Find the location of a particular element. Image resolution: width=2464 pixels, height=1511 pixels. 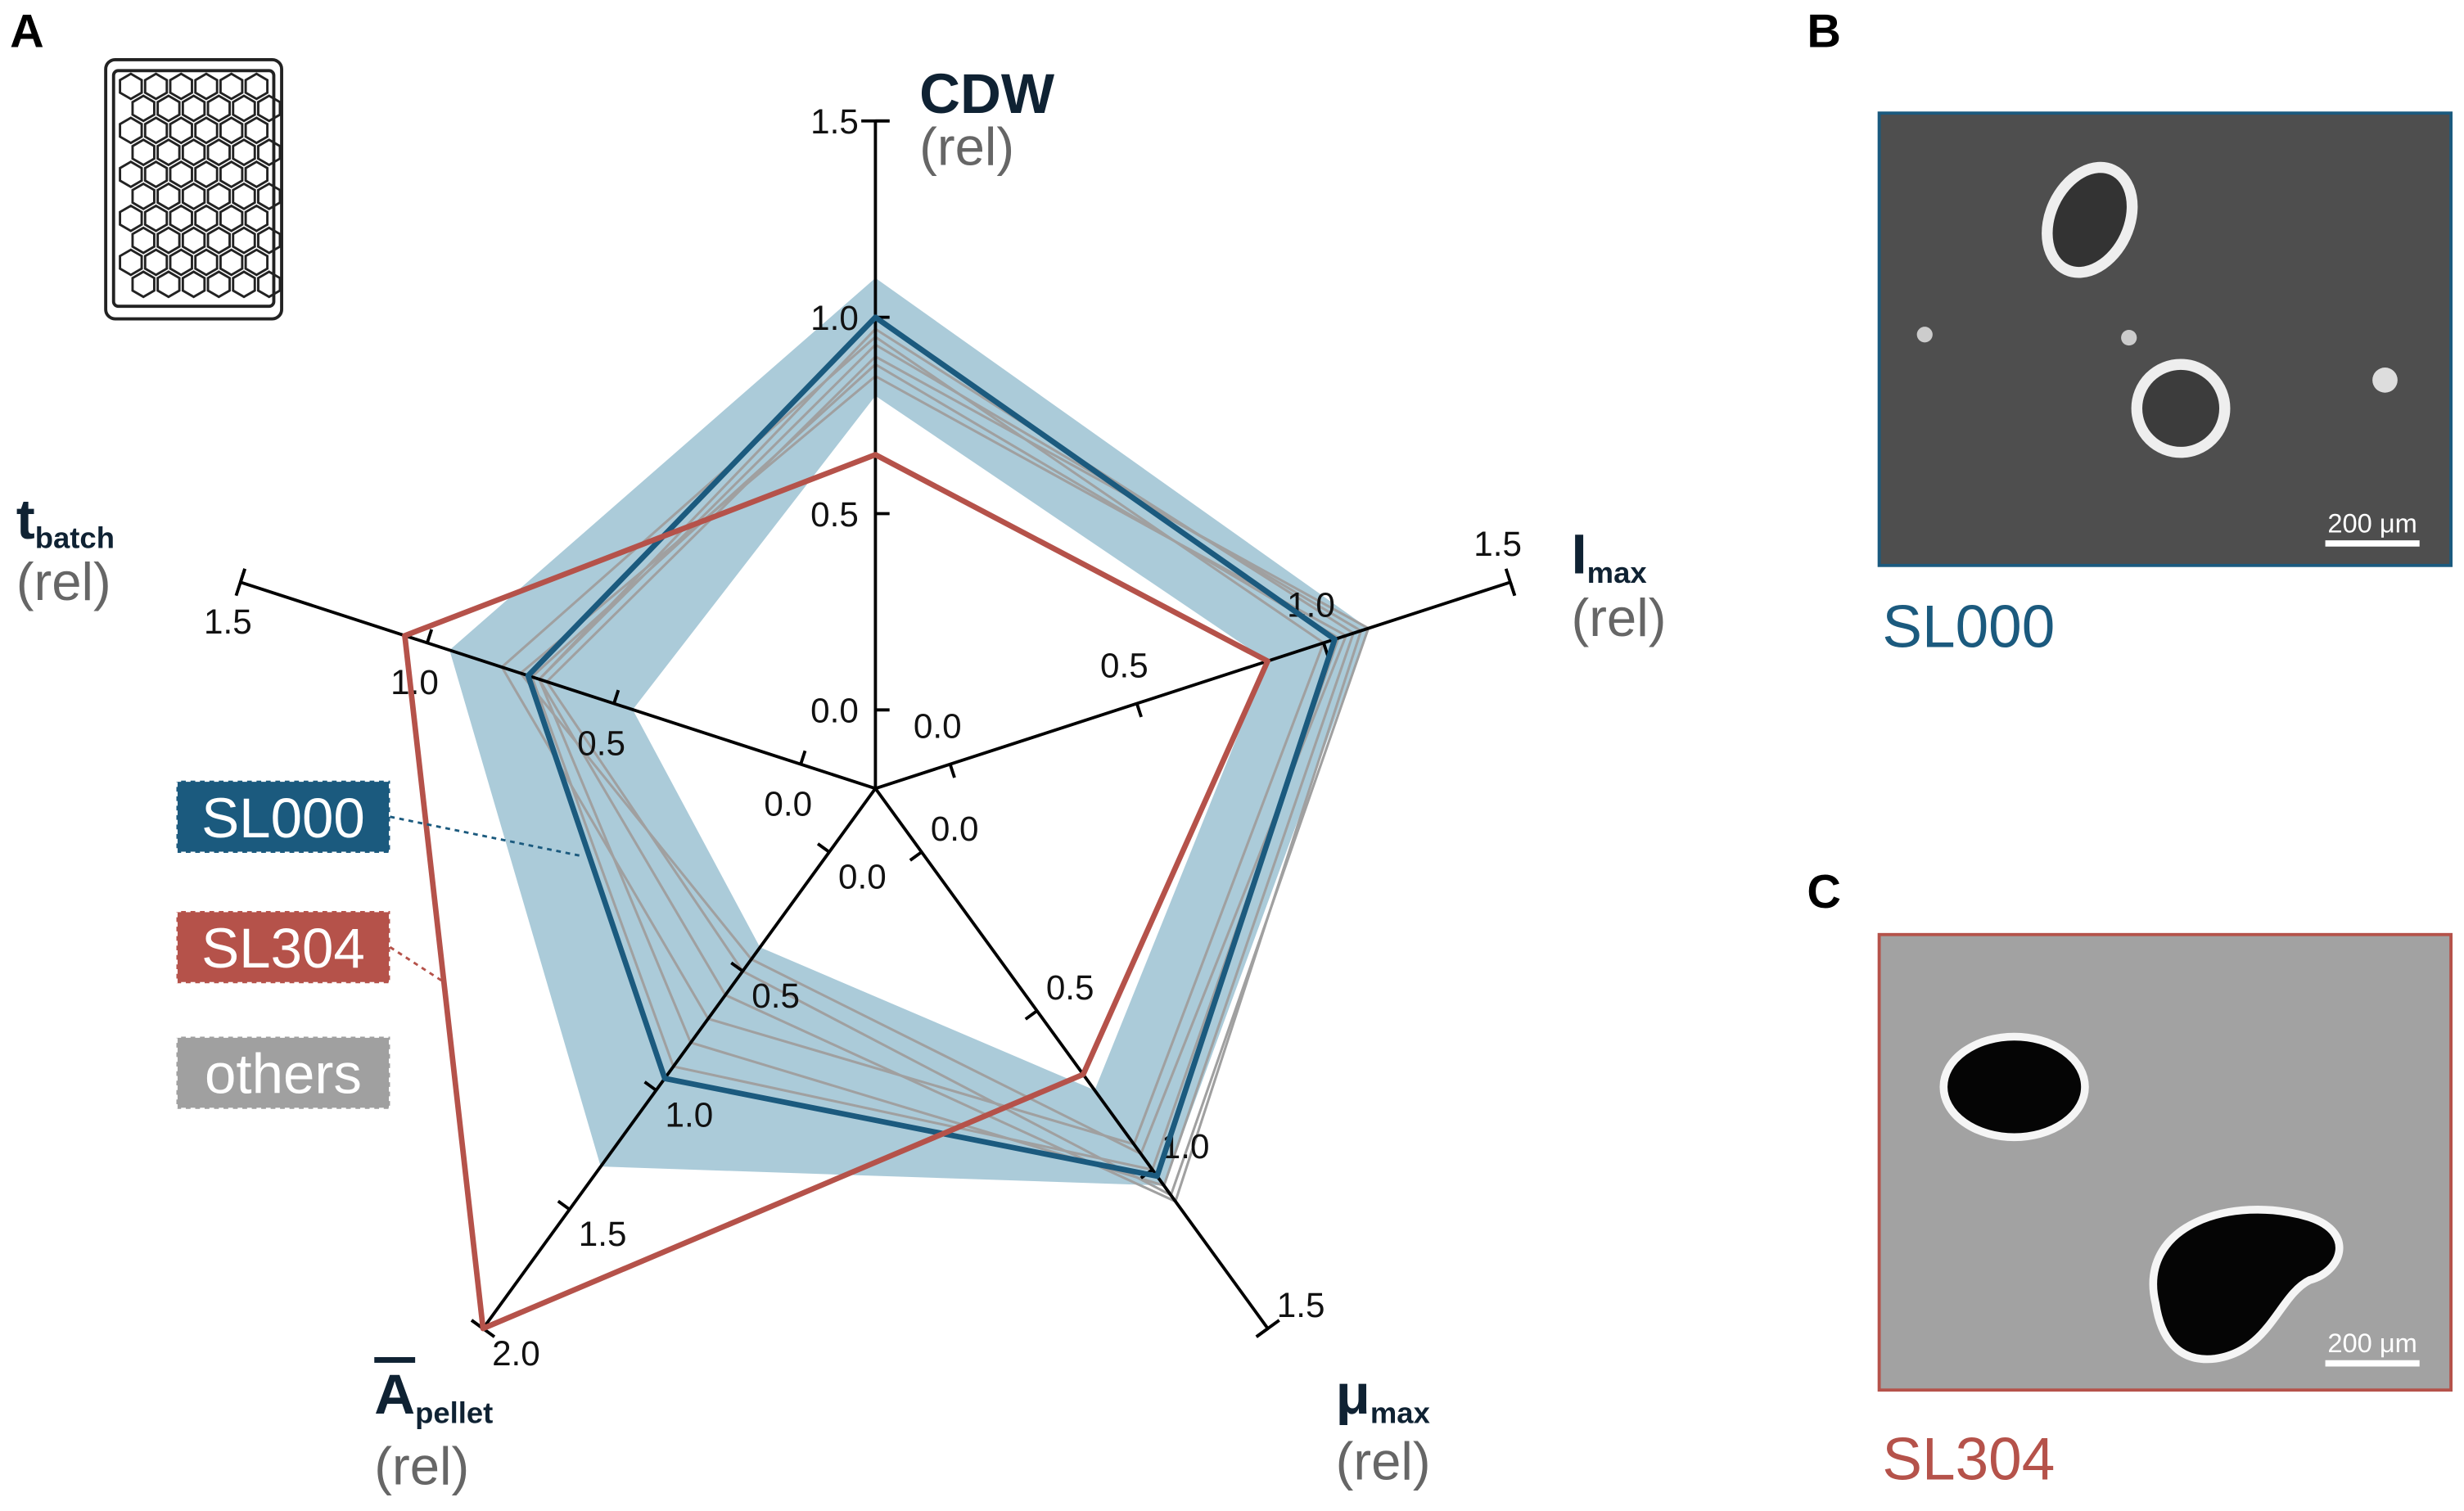

axis-title-main: CDW is located at coordinates (987, 93).